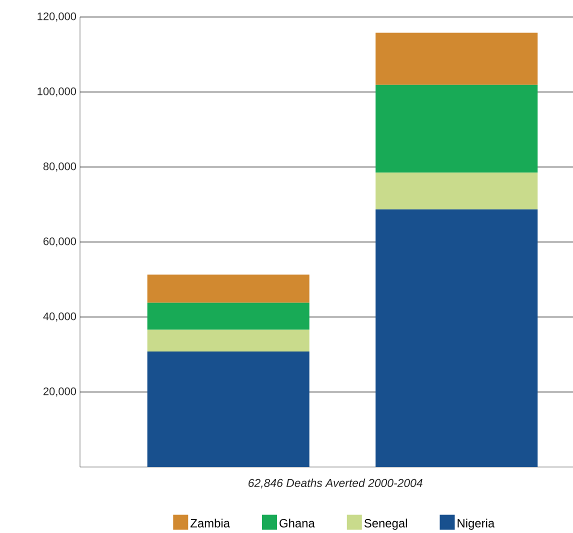 The height and width of the screenshot is (533, 573). What do you see at coordinates (60, 242) in the screenshot?
I see `y-tick-label: 60,000` at bounding box center [60, 242].